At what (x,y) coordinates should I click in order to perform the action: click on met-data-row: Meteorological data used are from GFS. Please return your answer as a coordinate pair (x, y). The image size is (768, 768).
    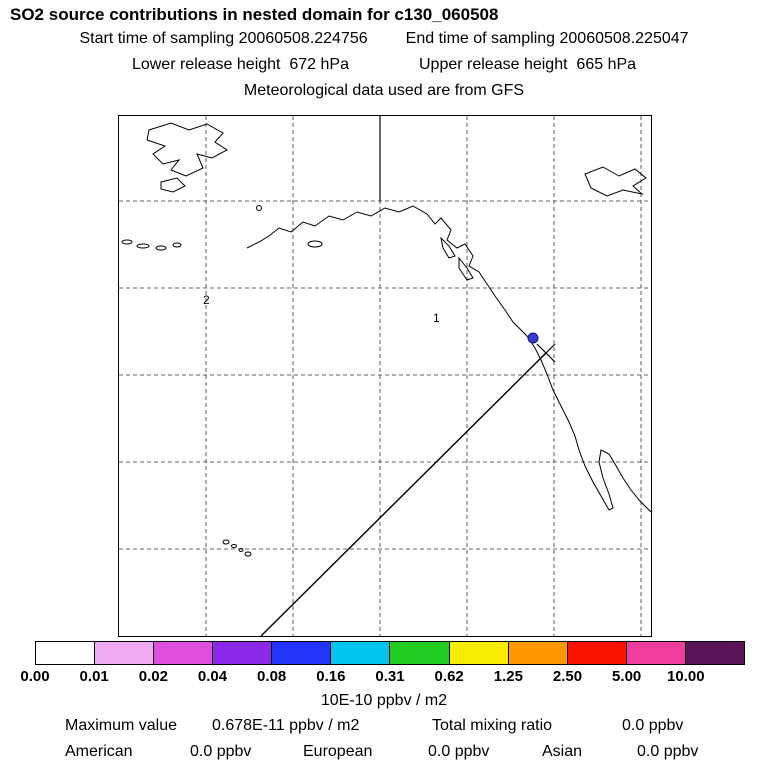
    Looking at the image, I should click on (384, 91).